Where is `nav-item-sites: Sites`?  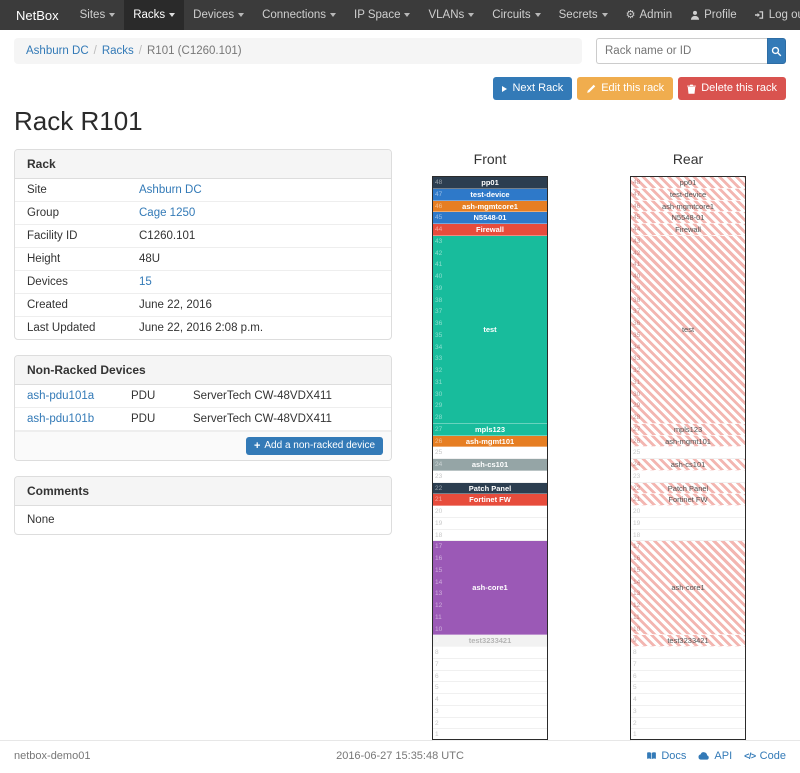 nav-item-sites: Sites is located at coordinates (98, 15).